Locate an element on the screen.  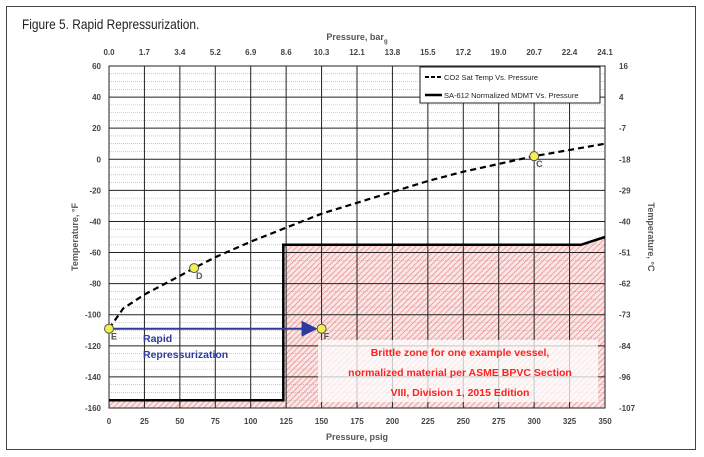
top-axis-label: Pressure, barg is located at coordinates (357, 38).